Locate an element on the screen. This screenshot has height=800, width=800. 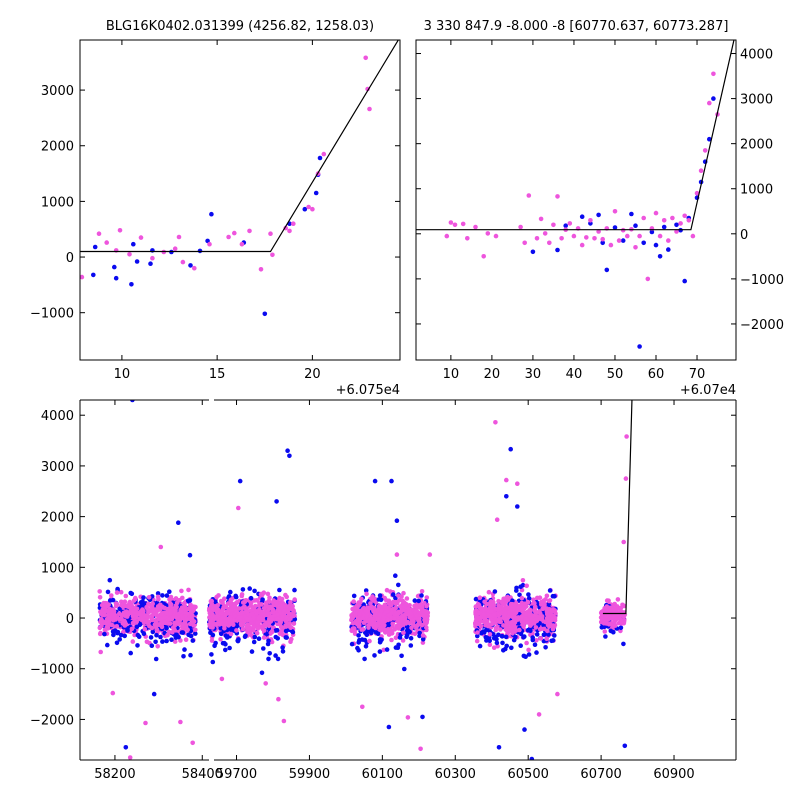
x-tick-label: 59900 is located at coordinates (309, 774).